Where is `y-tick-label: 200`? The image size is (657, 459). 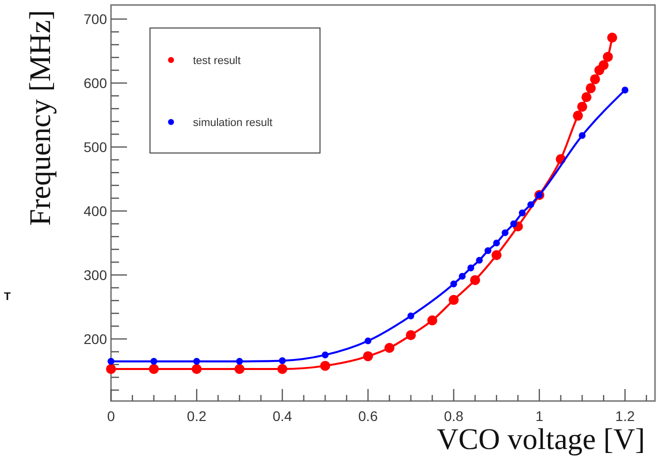
y-tick-label: 200 is located at coordinates (96, 338).